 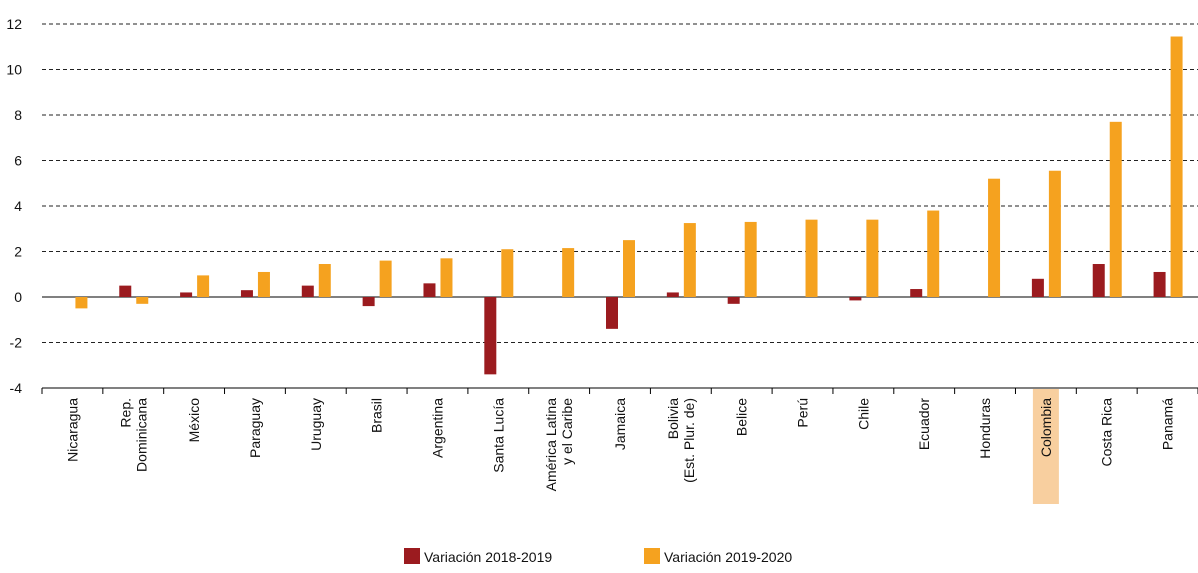 I want to click on x-tick-label: Paraguay, so click(x=255, y=428).